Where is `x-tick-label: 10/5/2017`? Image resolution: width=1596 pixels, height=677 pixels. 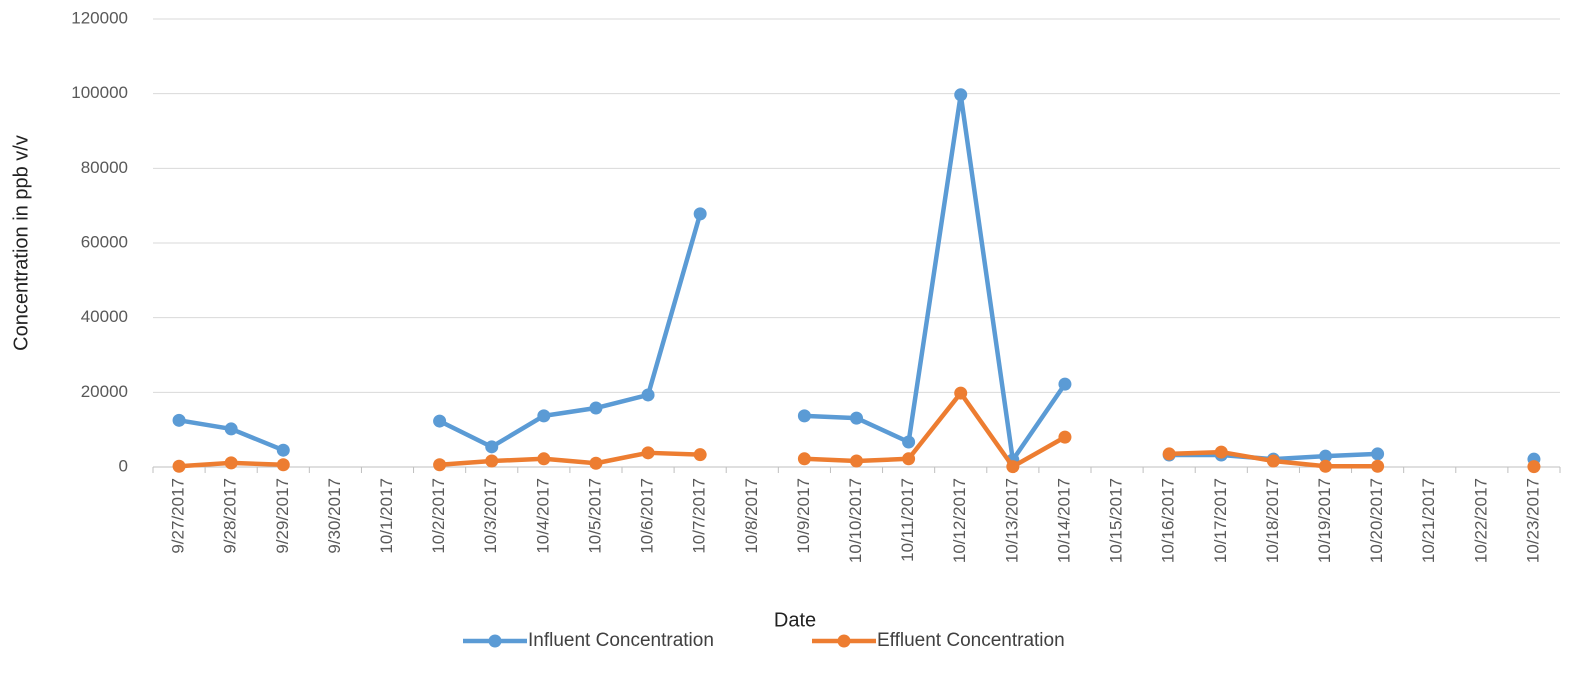 x-tick-label: 10/5/2017 is located at coordinates (594, 516).